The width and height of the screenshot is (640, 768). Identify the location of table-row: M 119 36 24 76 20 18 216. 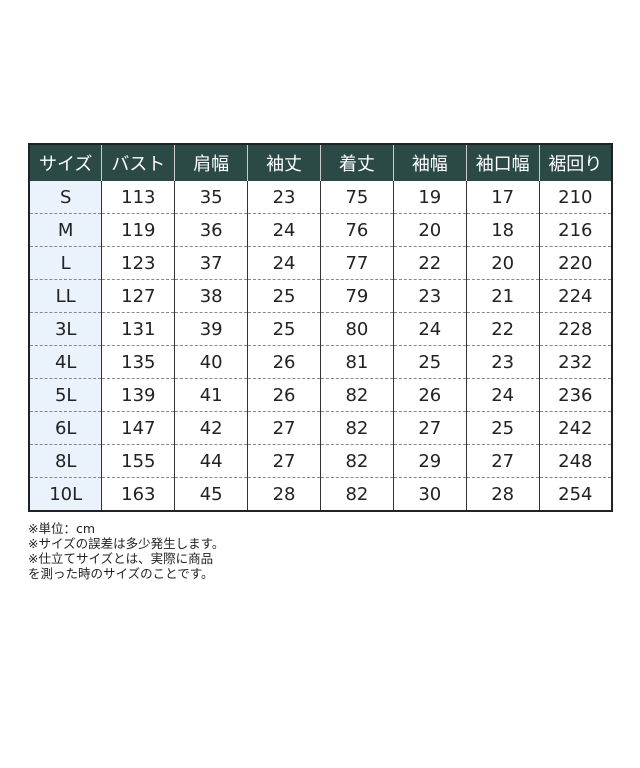
(320, 230).